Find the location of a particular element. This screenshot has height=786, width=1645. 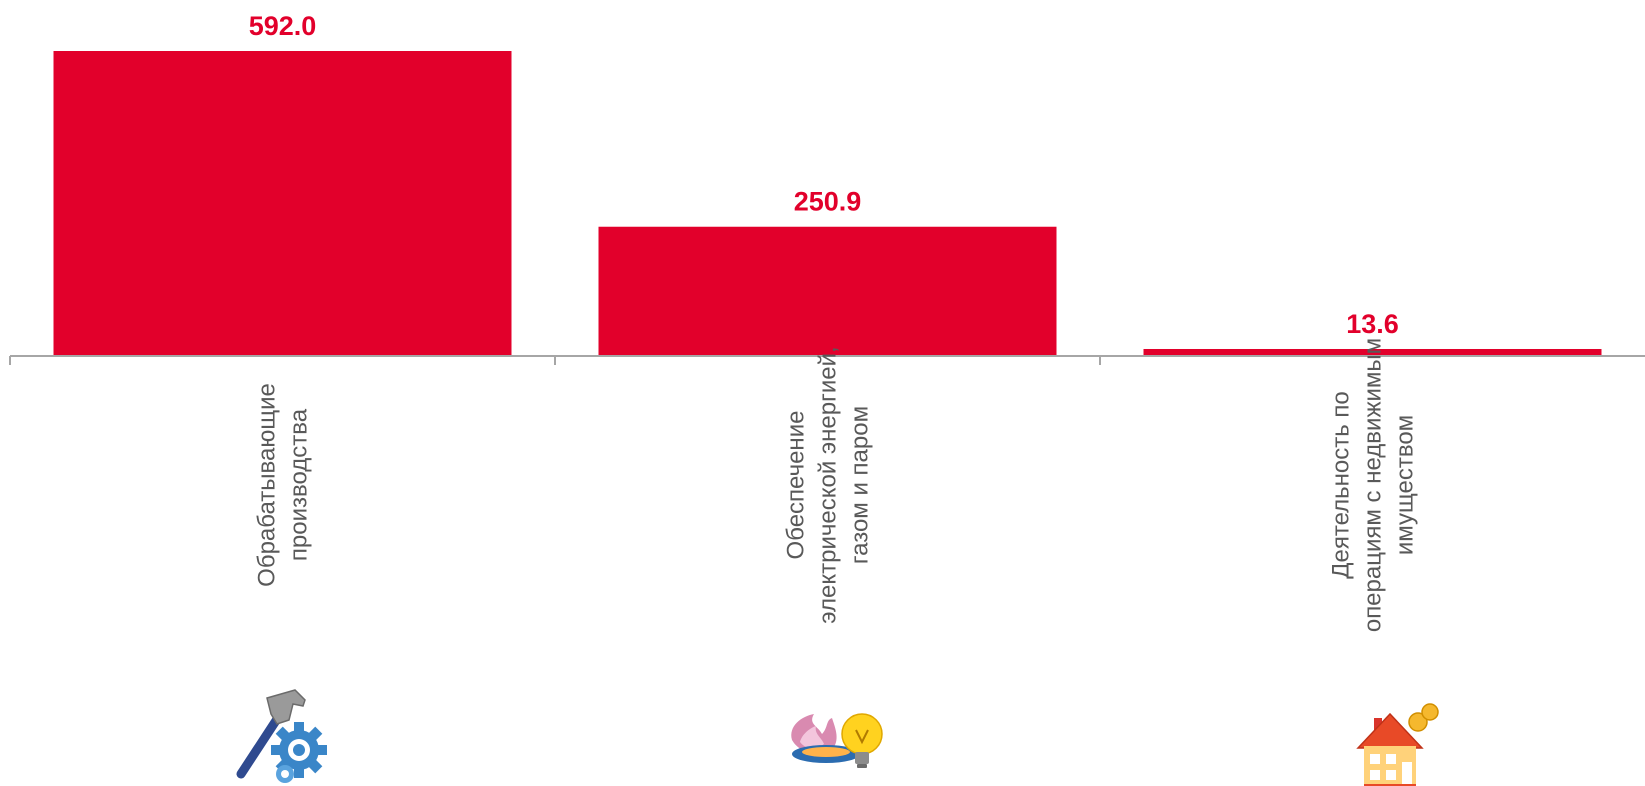

house-coins-icon is located at coordinates (1397, 744).